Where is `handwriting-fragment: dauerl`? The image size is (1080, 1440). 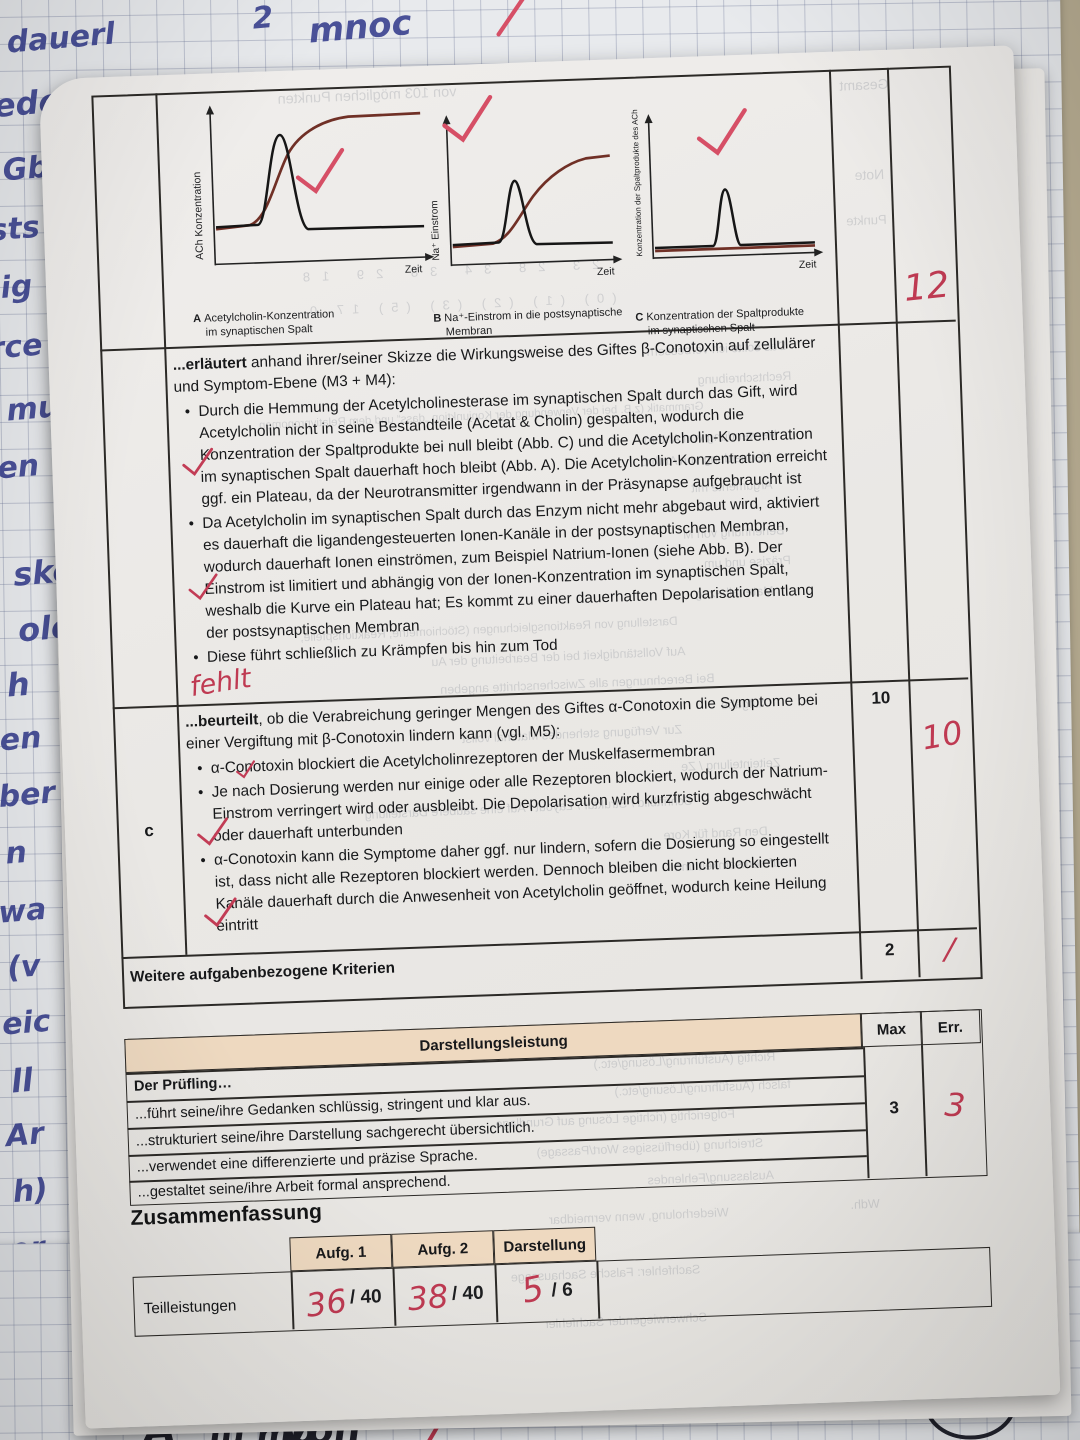
handwriting-fragment: dauerl is located at coordinates (61, 38).